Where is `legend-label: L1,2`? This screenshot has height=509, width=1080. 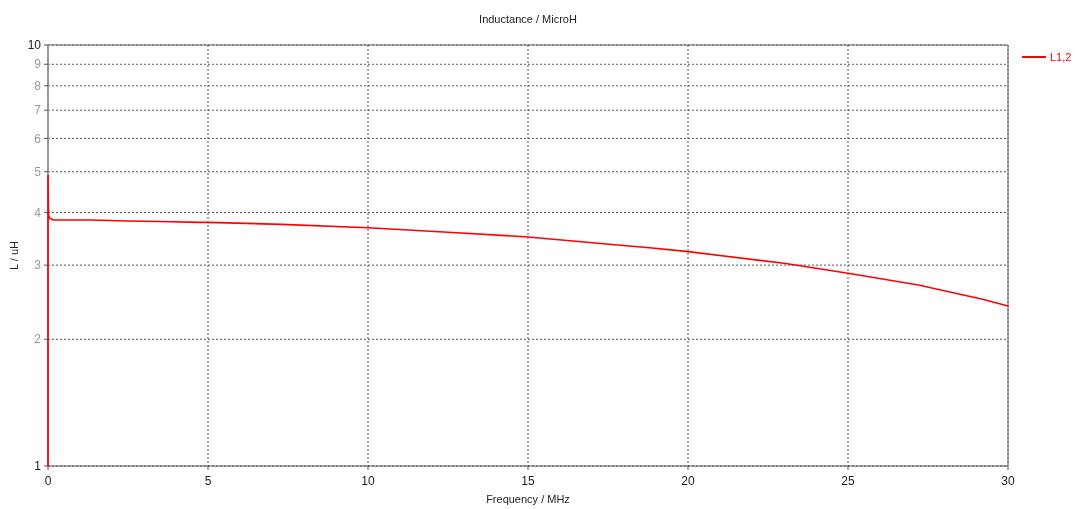
legend-label: L1,2 is located at coordinates (1061, 56).